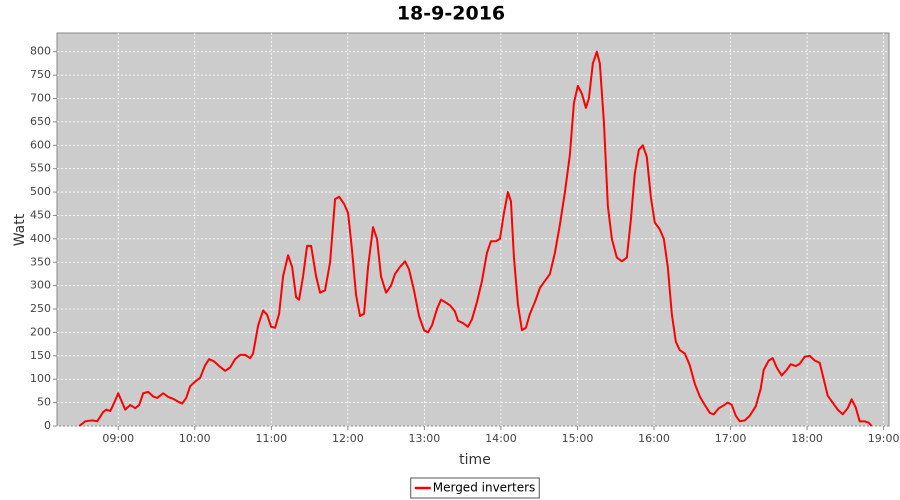  I want to click on x-tick-label: 18:00, so click(807, 438).